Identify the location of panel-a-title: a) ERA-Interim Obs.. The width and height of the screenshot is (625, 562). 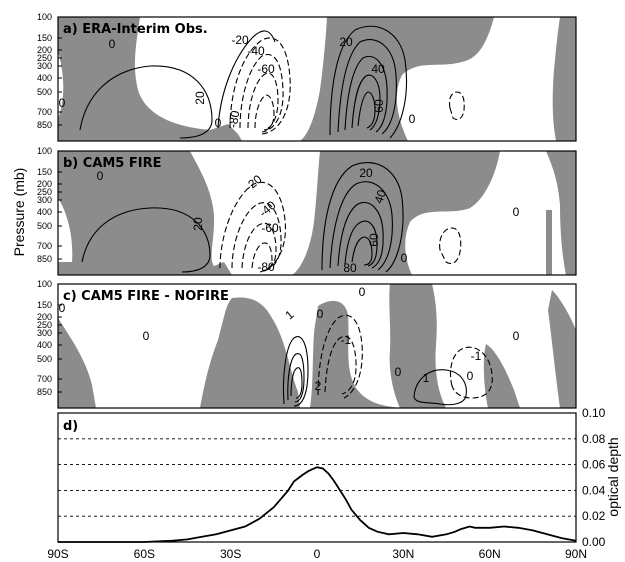
(135, 29).